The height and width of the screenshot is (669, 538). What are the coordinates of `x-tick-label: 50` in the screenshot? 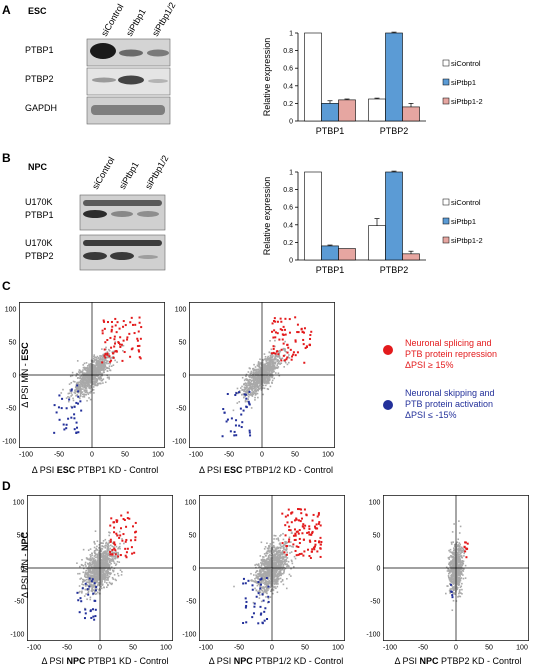 It's located at (305, 648).